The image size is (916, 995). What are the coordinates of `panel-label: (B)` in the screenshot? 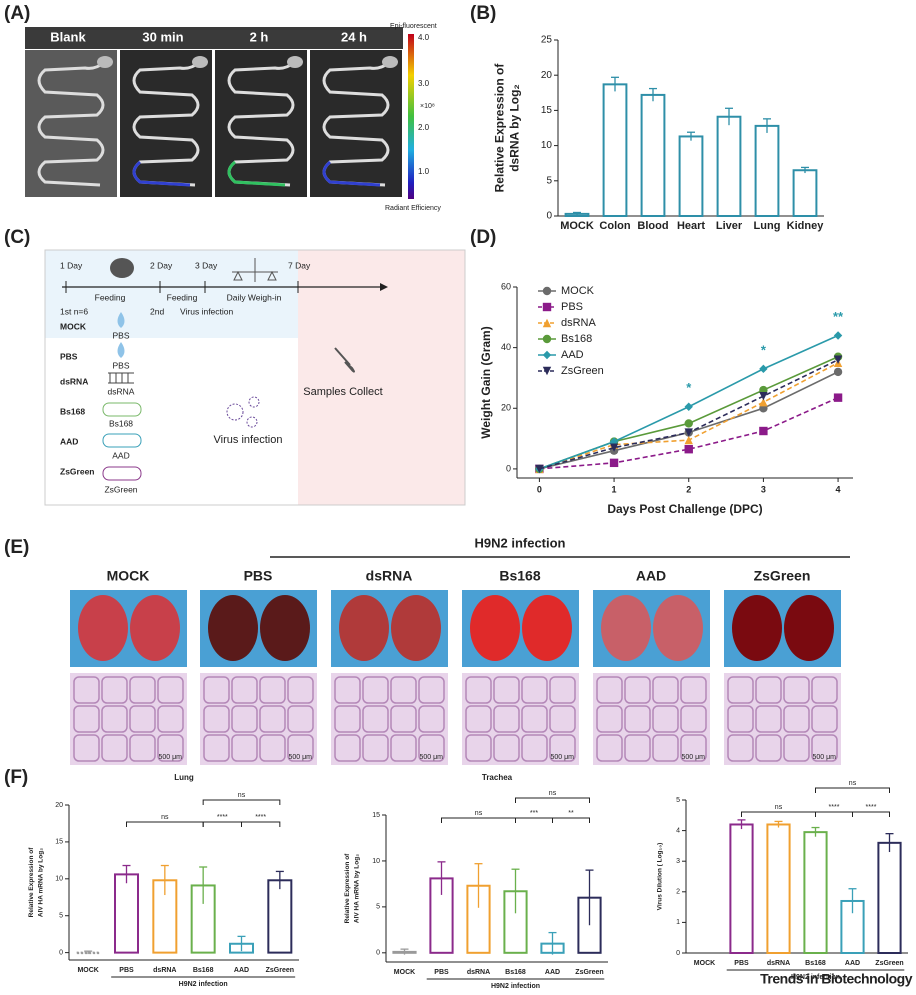 It's located at (483, 13).